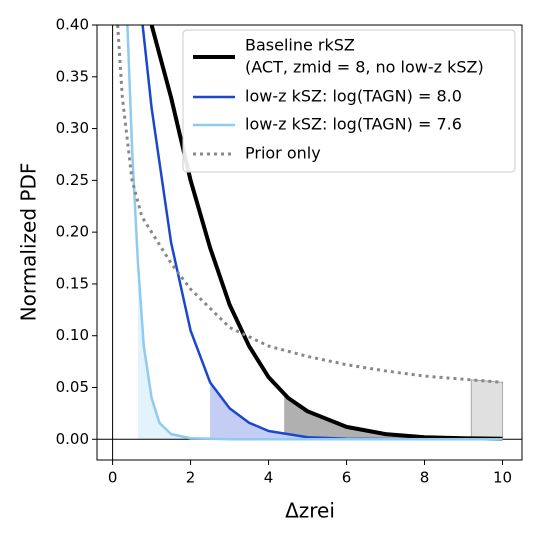 This screenshot has height=540, width=540. Describe the element at coordinates (72, 283) in the screenshot. I see `y-tick-label: 0.15` at that location.